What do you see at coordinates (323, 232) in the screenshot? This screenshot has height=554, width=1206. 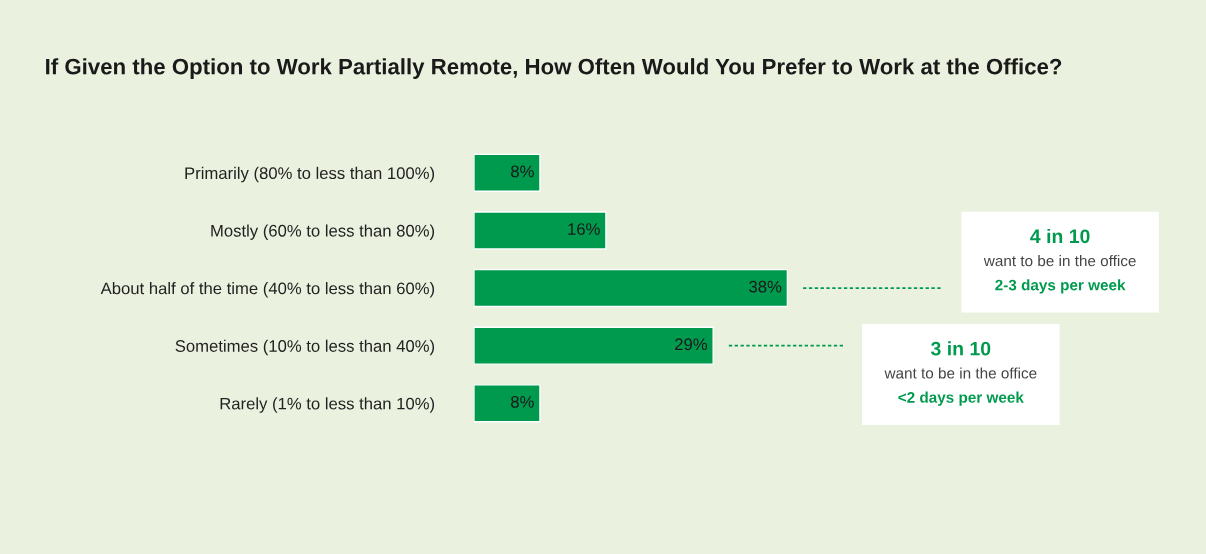 I see `y-tick-label: Mostly (60% to less than 80%)` at bounding box center [323, 232].